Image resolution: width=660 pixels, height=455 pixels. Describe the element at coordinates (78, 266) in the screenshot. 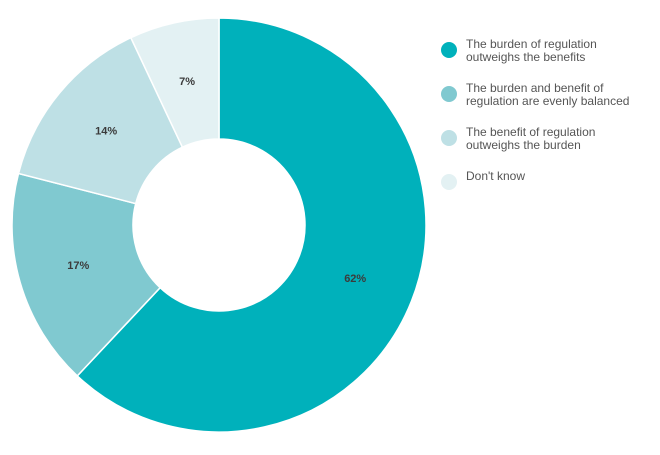

I see `data-label-evenly-balanced: 17%` at that location.